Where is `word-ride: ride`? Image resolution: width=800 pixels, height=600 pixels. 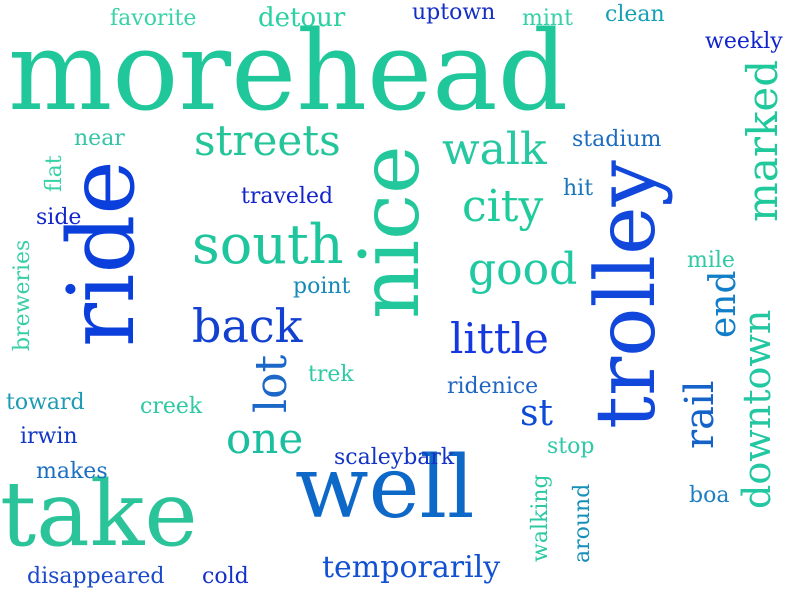
word-ride: ride is located at coordinates (101, 253).